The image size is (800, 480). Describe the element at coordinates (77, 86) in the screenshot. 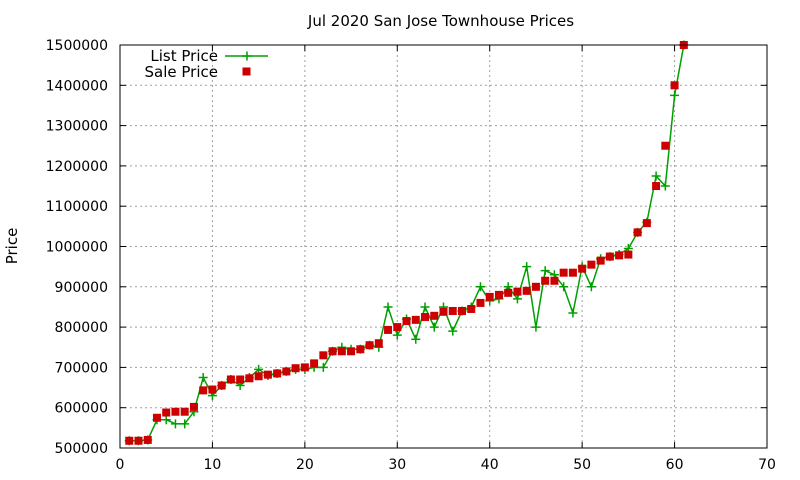

I see `y-tick-label: 1400000` at that location.